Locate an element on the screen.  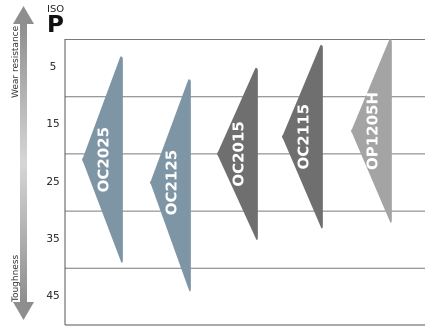
grade-shape-oc2025: OC2025 is located at coordinates (102, 159).